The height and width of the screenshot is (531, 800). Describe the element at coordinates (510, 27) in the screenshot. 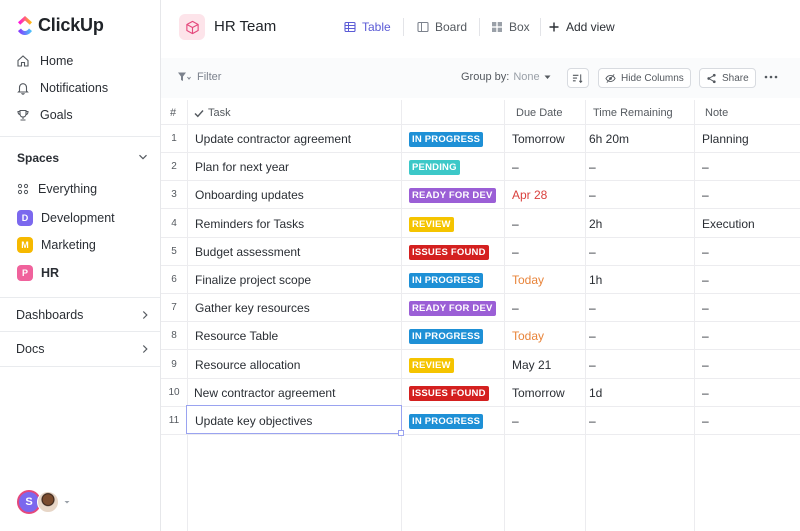

I see `tab-box: Box` at that location.